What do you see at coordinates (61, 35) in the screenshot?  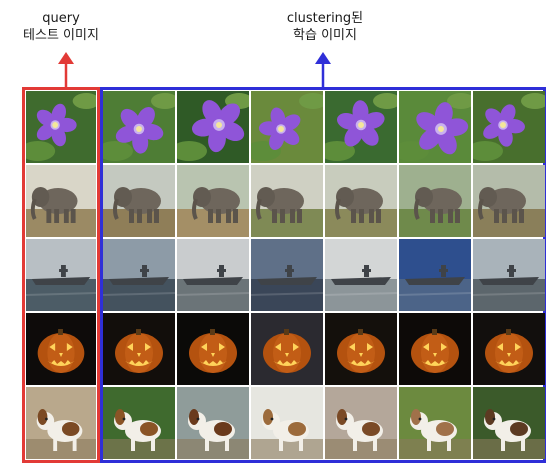 I see `query-label-line2: 테스트 이미지` at bounding box center [61, 35].